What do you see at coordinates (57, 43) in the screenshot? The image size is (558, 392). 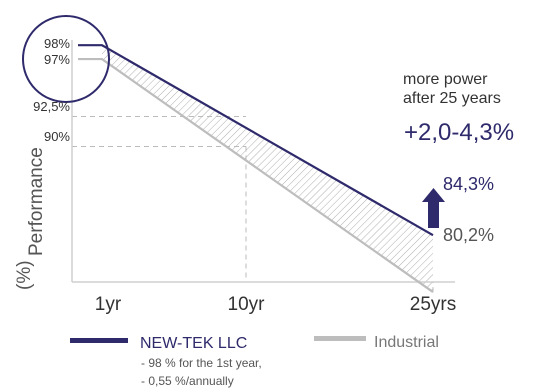 I see `y-tick-label: 98%` at bounding box center [57, 43].